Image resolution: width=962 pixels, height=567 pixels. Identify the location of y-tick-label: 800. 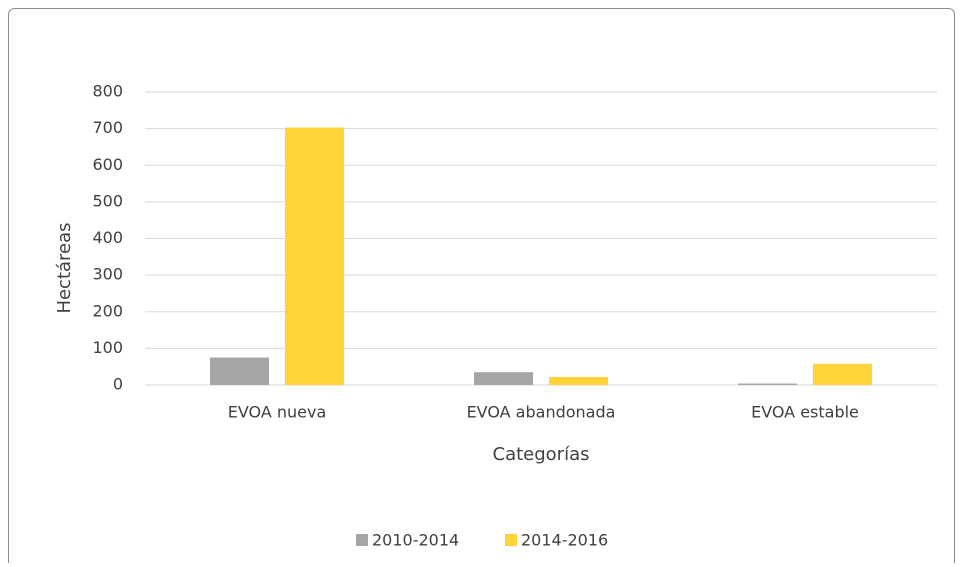
(107, 91).